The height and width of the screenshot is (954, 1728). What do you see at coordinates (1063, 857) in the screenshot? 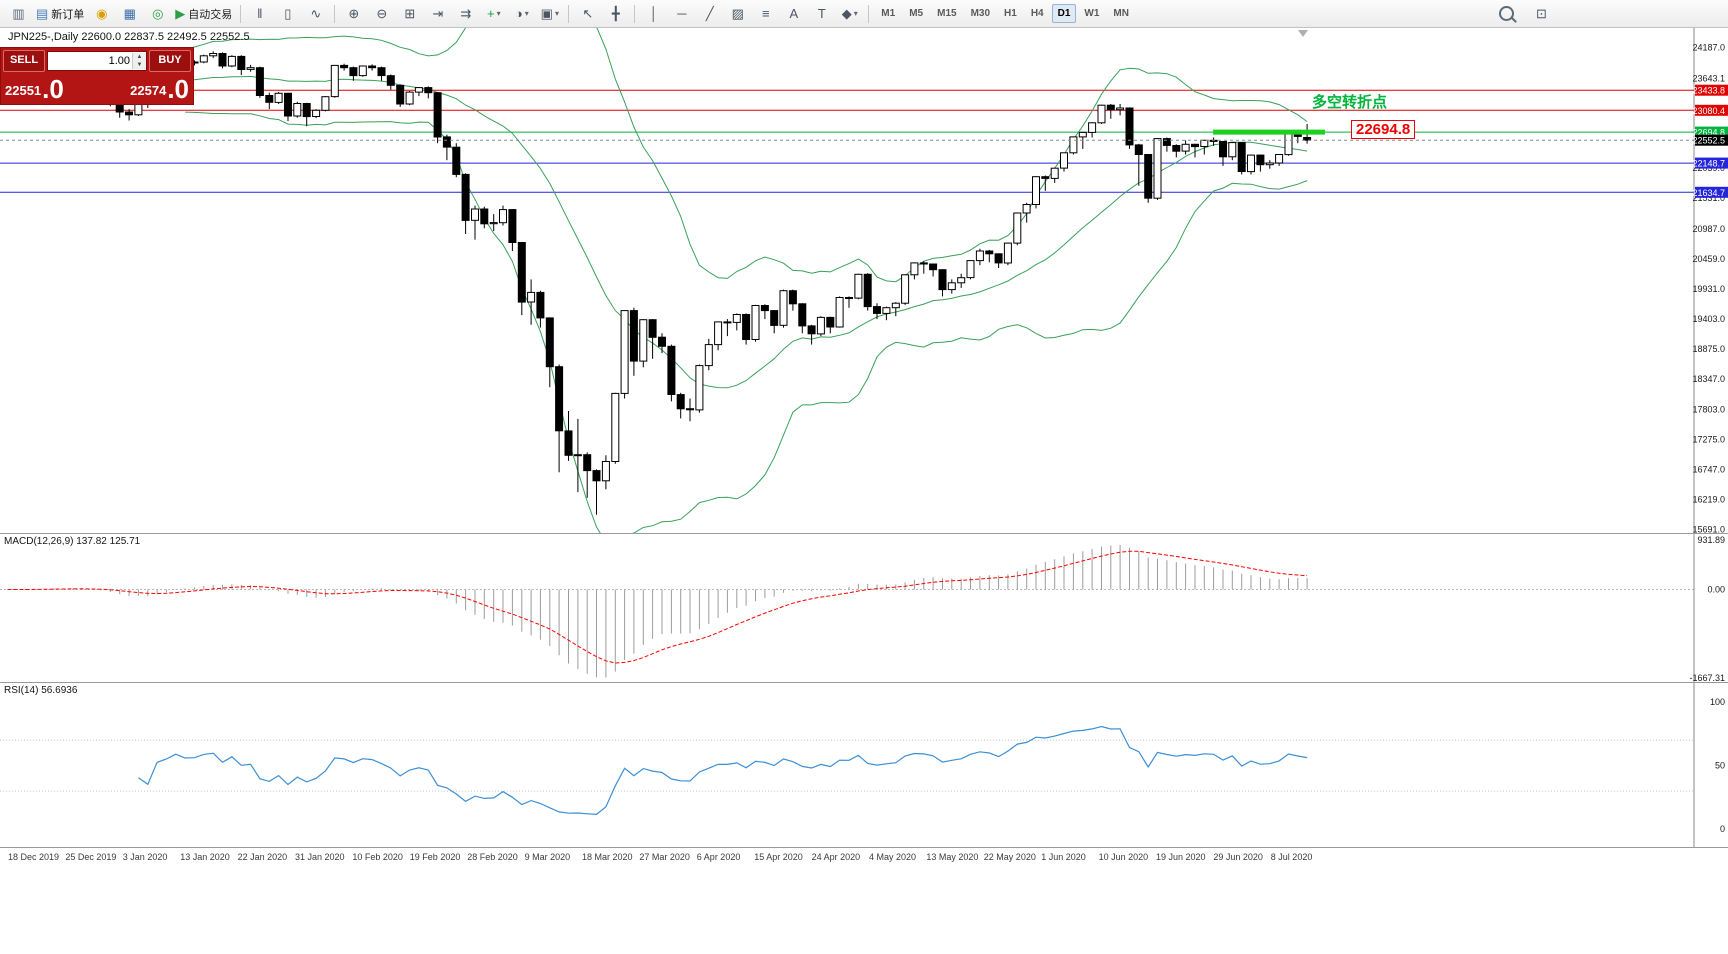
I see `time-axis-label: 1 Jun 2020` at bounding box center [1063, 857].